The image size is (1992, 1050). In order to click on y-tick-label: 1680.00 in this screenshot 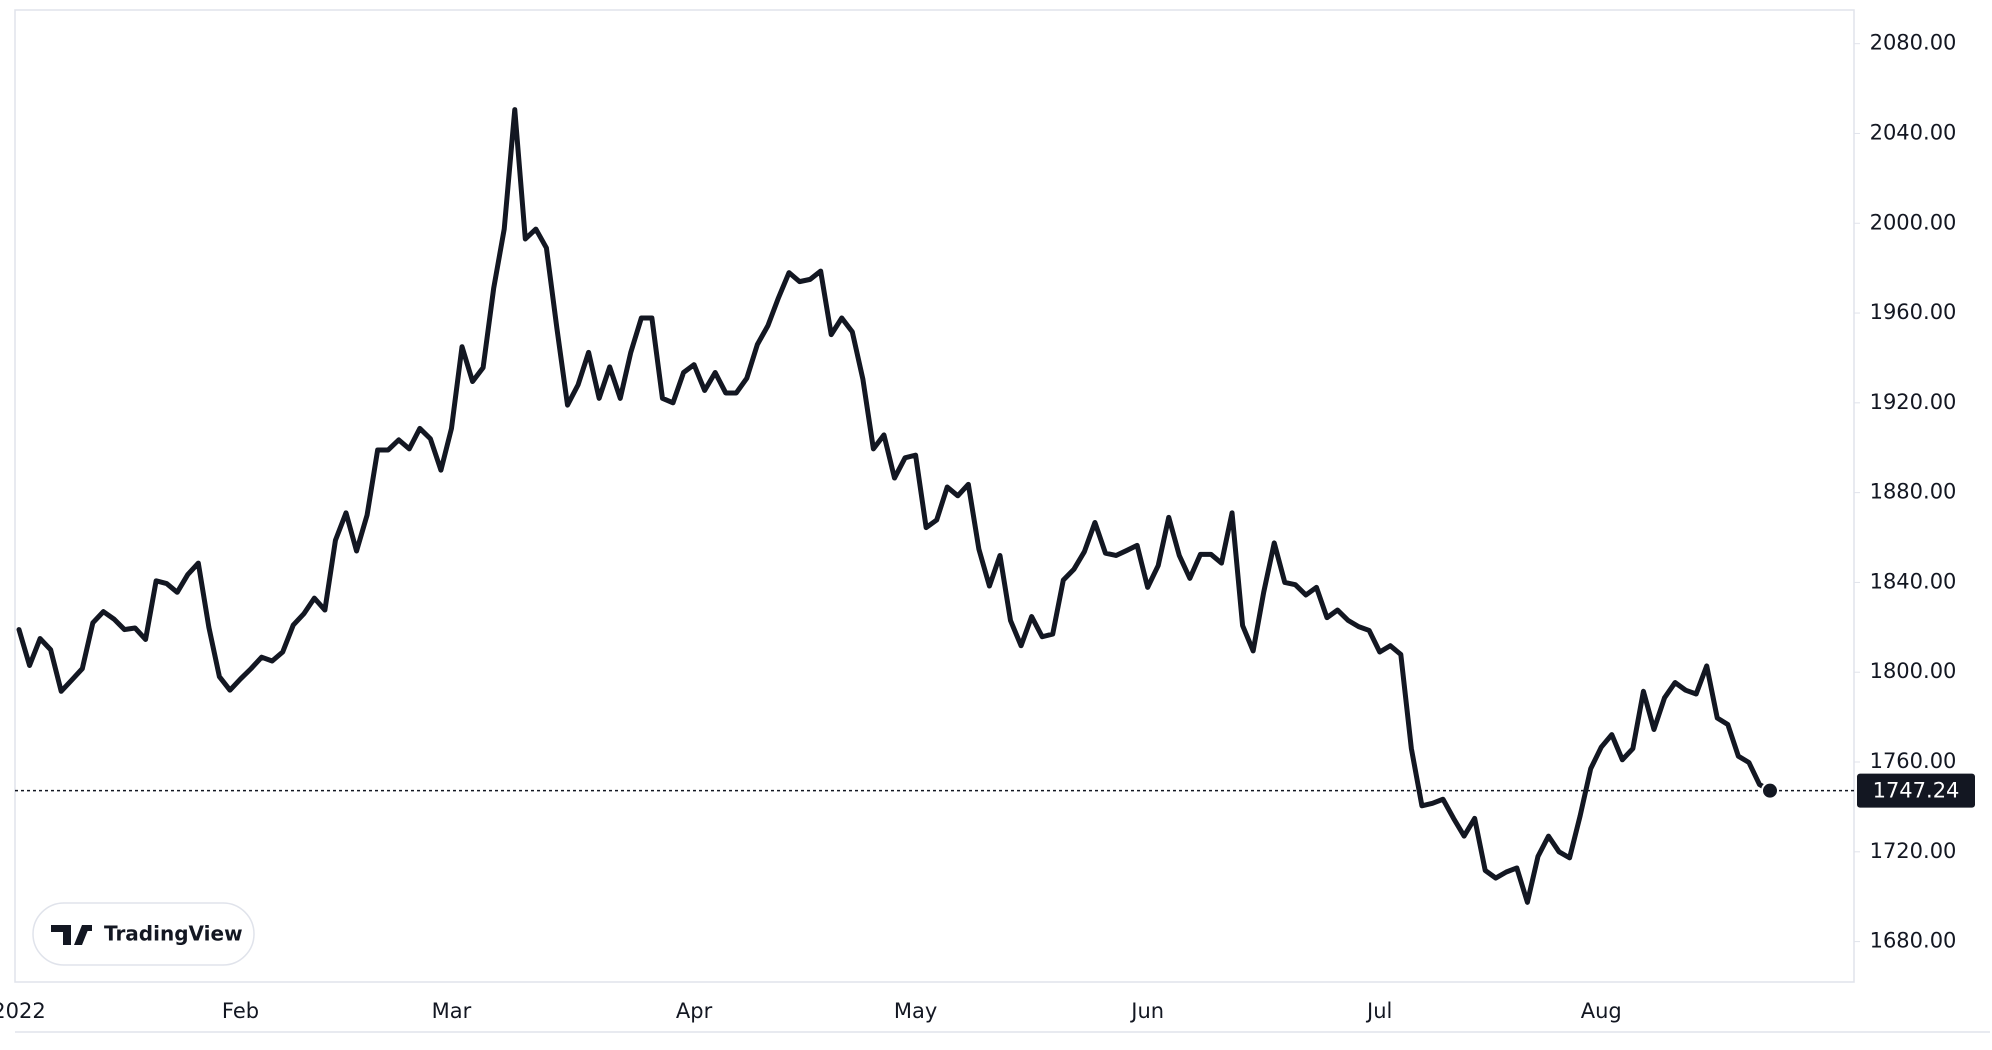, I will do `click(1913, 941)`.